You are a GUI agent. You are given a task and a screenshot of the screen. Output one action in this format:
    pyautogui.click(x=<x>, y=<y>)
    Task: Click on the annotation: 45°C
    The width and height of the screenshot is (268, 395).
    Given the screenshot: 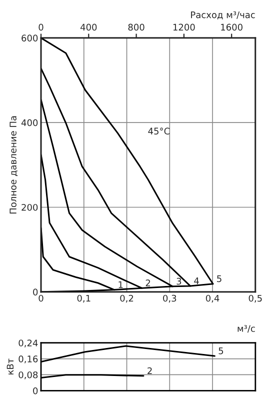 What is the action you would take?
    pyautogui.click(x=159, y=131)
    